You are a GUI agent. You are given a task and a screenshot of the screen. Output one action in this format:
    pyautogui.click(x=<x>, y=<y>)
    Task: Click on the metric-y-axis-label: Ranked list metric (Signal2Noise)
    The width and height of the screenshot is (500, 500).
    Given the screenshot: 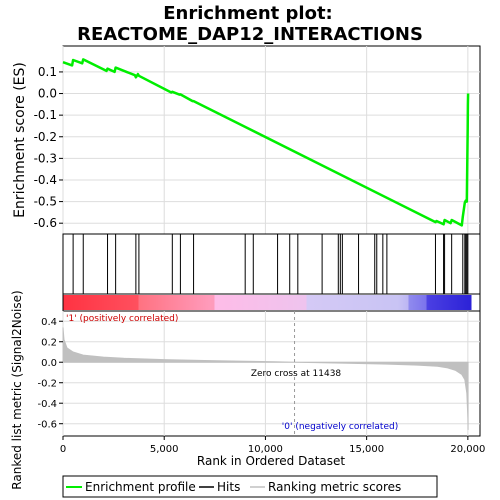 What is the action you would take?
    pyautogui.click(x=17, y=389)
    